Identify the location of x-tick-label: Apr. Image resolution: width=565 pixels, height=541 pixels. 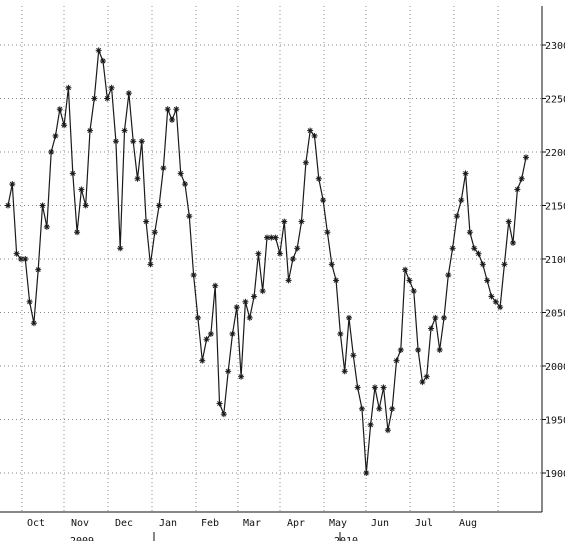
(296, 523).